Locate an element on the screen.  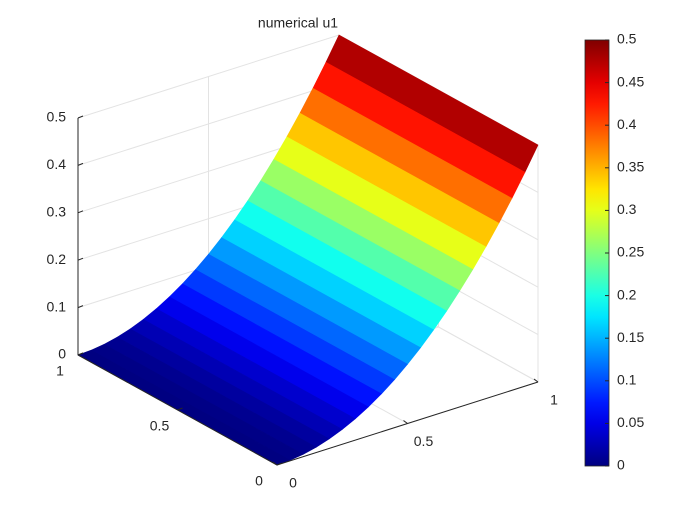
colorbar-tick-label: 0.2 is located at coordinates (627, 294).